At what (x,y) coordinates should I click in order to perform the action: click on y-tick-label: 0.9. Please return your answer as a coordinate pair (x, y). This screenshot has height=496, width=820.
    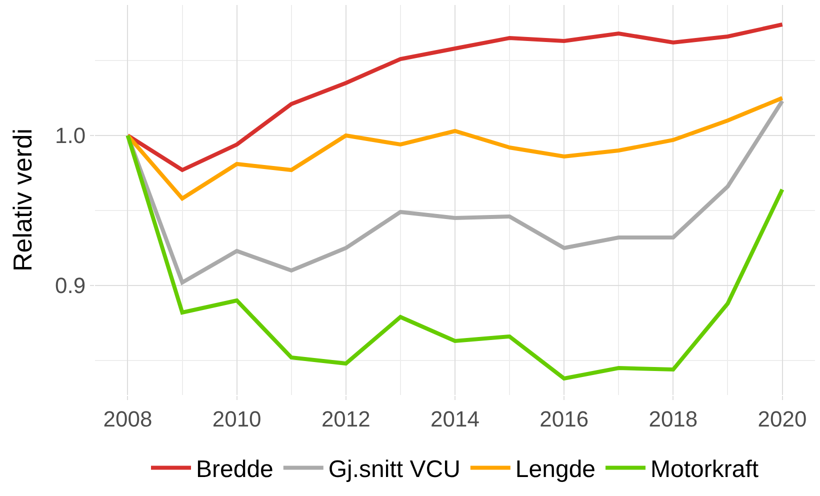
    Looking at the image, I should click on (70, 285).